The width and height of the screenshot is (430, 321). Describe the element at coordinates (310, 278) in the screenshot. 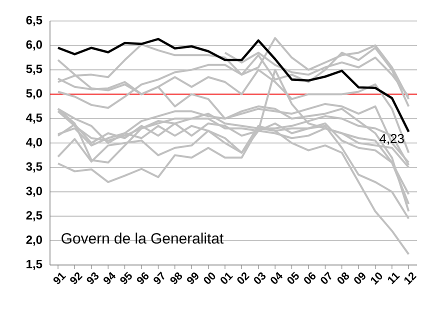

I see `x-tick-label: 06` at that location.